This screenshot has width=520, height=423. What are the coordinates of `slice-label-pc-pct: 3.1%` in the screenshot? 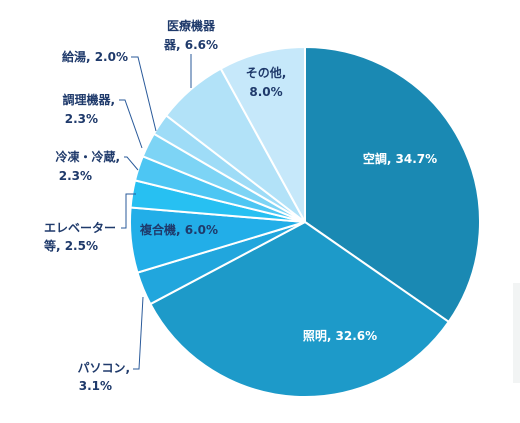 It's located at (95, 386).